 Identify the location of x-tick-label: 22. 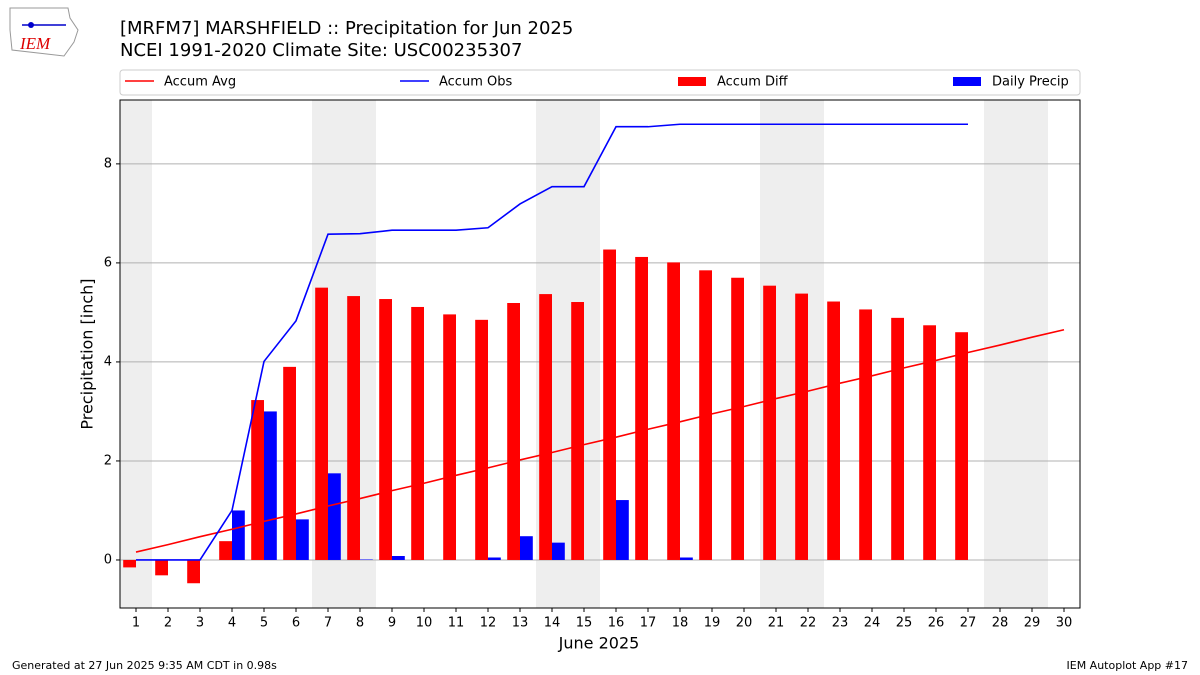
(808, 623).